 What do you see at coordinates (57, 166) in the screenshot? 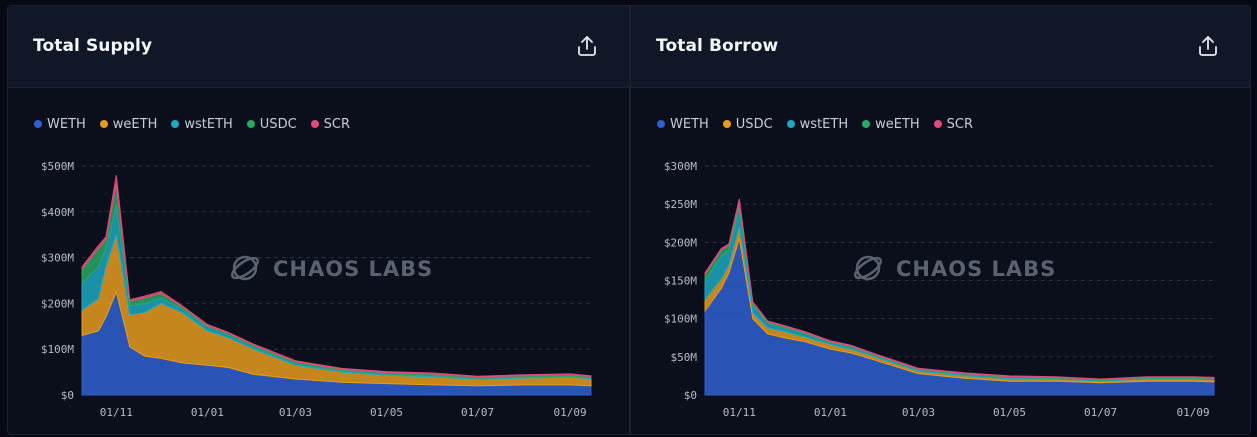
I see `y-tick-label: $500M` at bounding box center [57, 166].